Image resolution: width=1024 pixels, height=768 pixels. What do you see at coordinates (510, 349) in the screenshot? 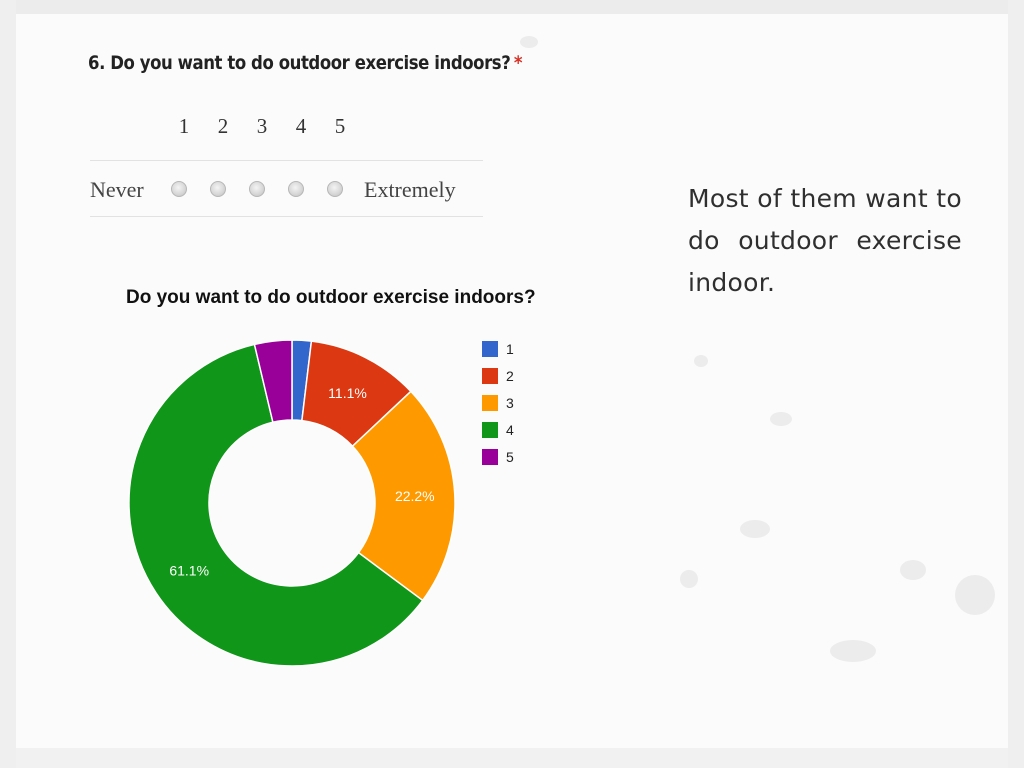
I see `legend-label-1: 1` at bounding box center [510, 349].